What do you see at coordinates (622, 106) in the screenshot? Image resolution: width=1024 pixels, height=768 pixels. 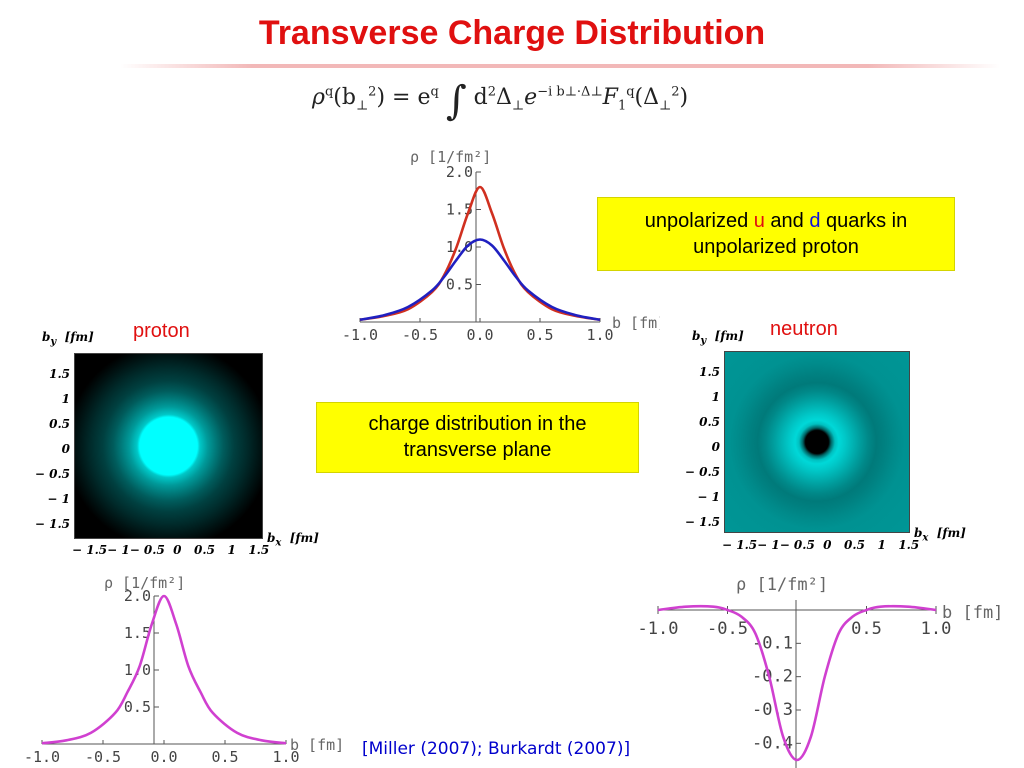 I see `formula-F-sub: 1` at bounding box center [622, 106].